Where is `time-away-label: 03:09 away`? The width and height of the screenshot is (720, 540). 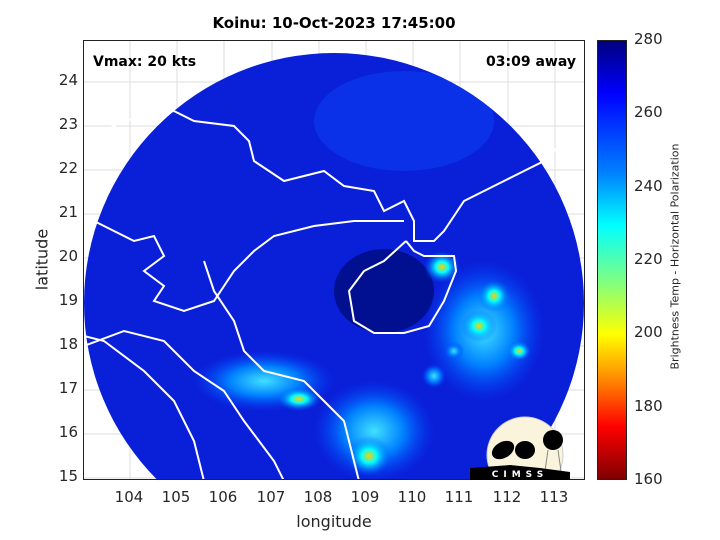 time-away-label: 03:09 away is located at coordinates (531, 62).